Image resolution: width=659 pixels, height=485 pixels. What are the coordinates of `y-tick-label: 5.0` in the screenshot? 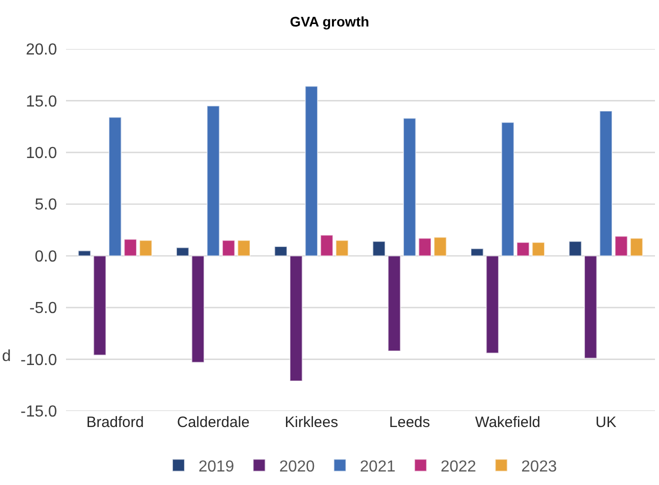 It's located at (46, 205).